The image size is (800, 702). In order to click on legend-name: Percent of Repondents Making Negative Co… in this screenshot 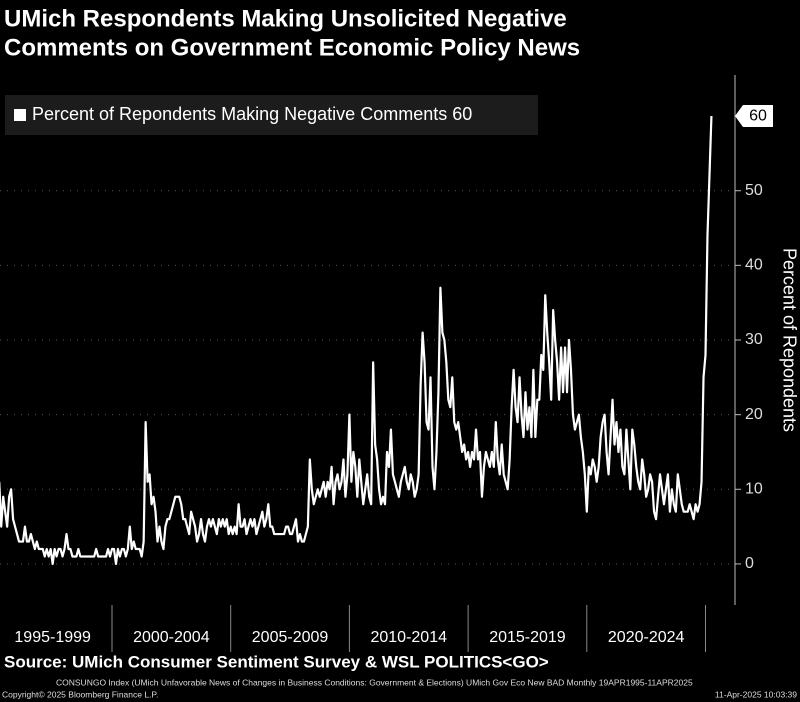, I will do `click(239, 114)`.